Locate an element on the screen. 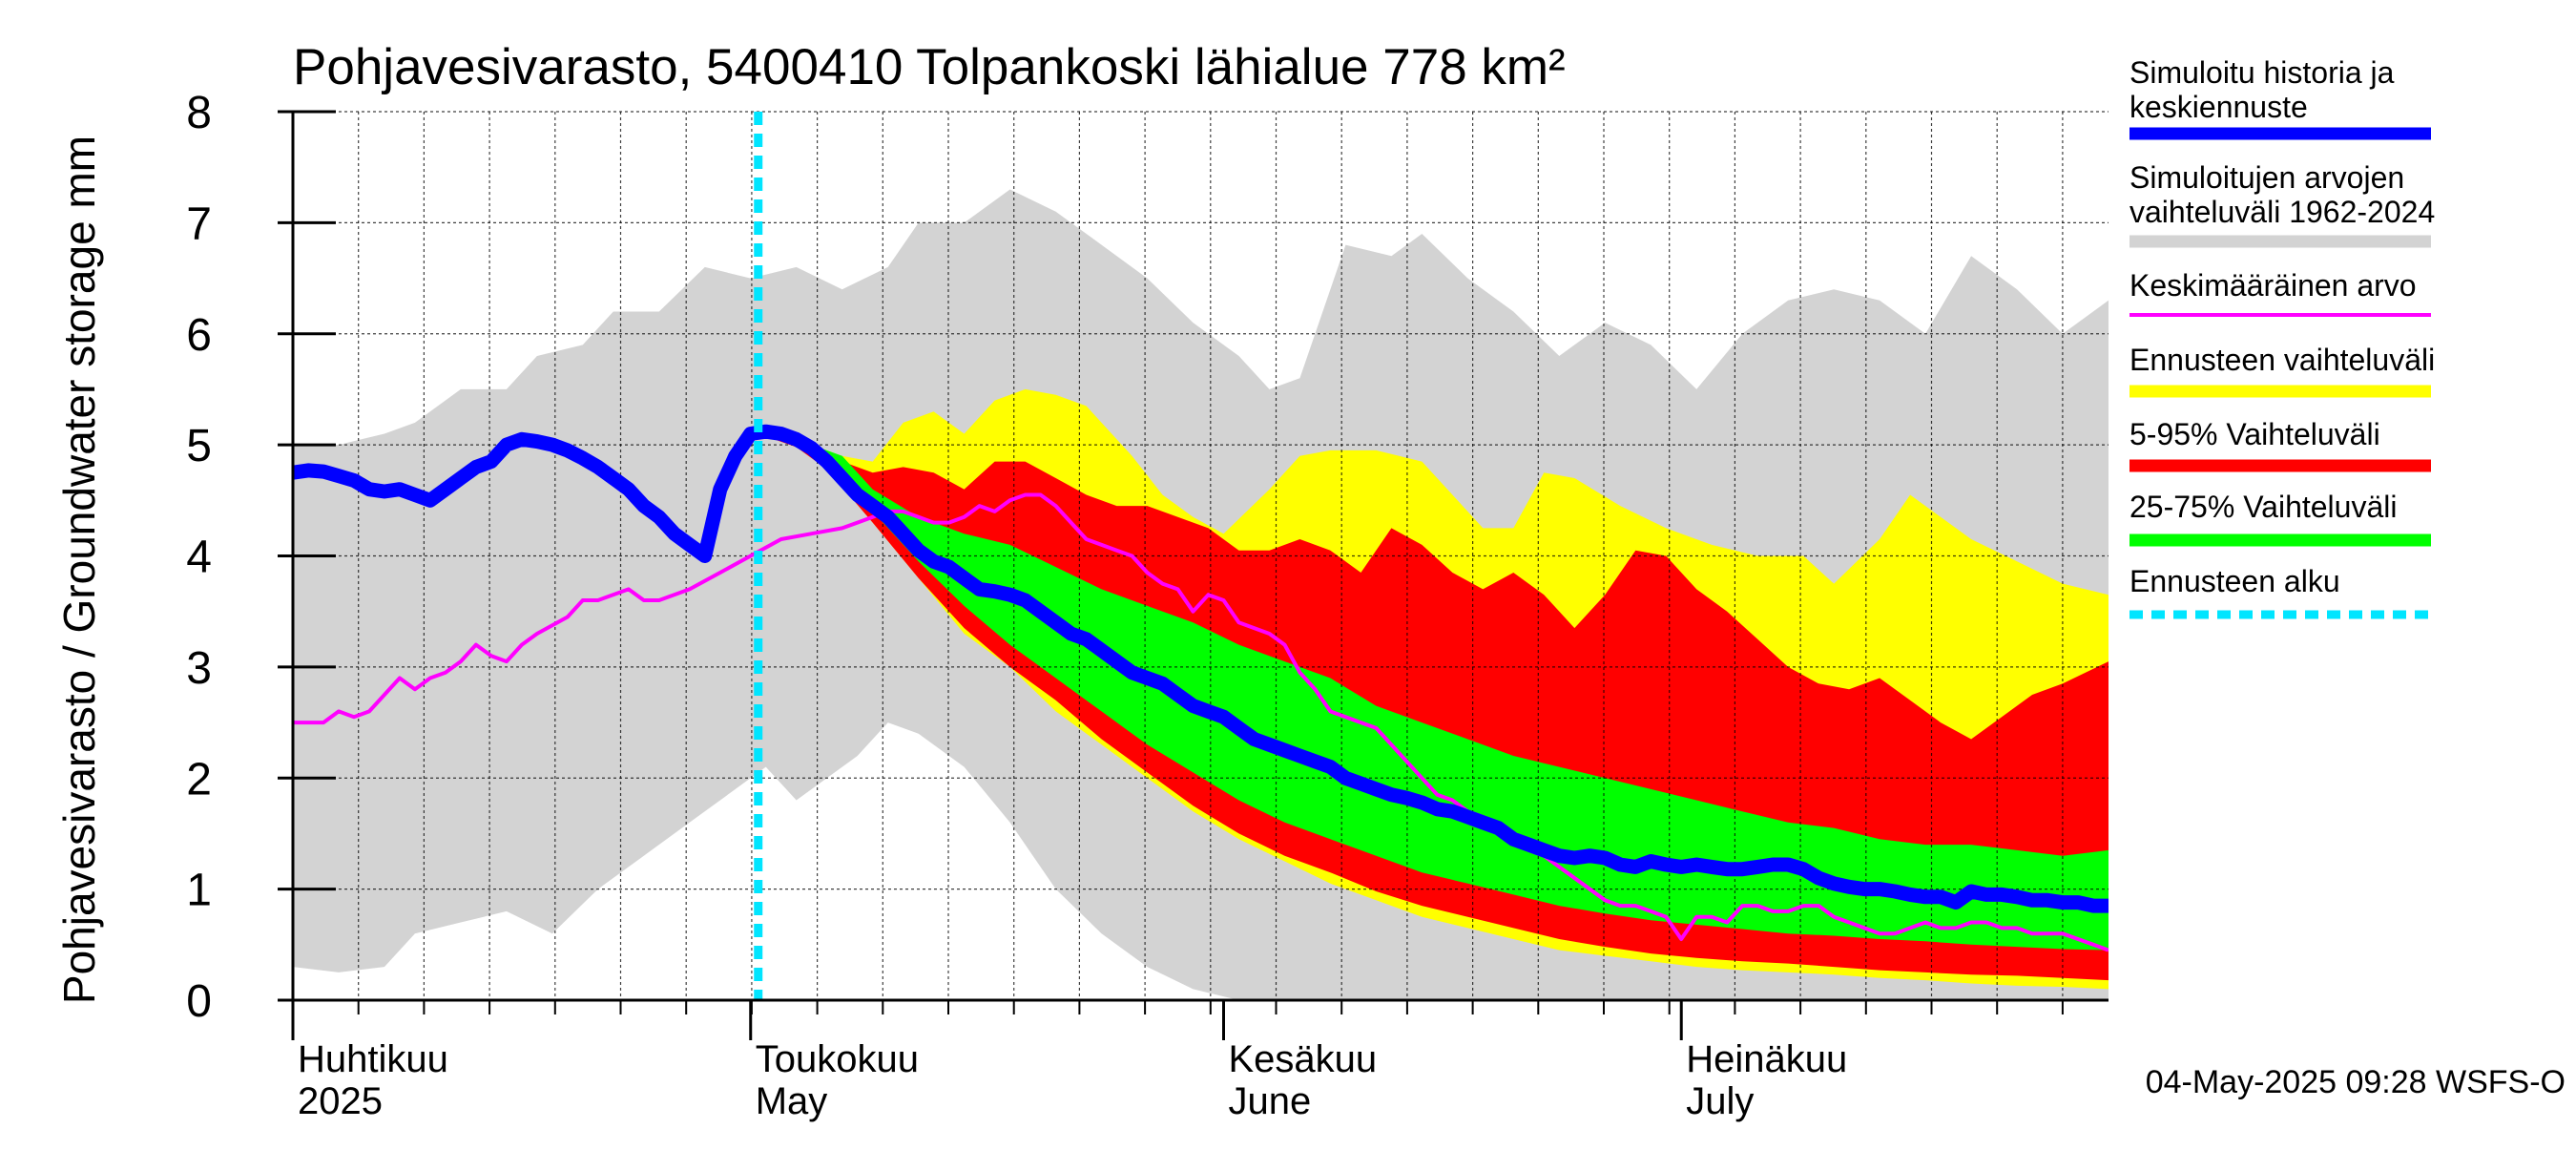 This screenshot has width=2576, height=1150. x-month-label-fi: Huhtikuu is located at coordinates (373, 1059).